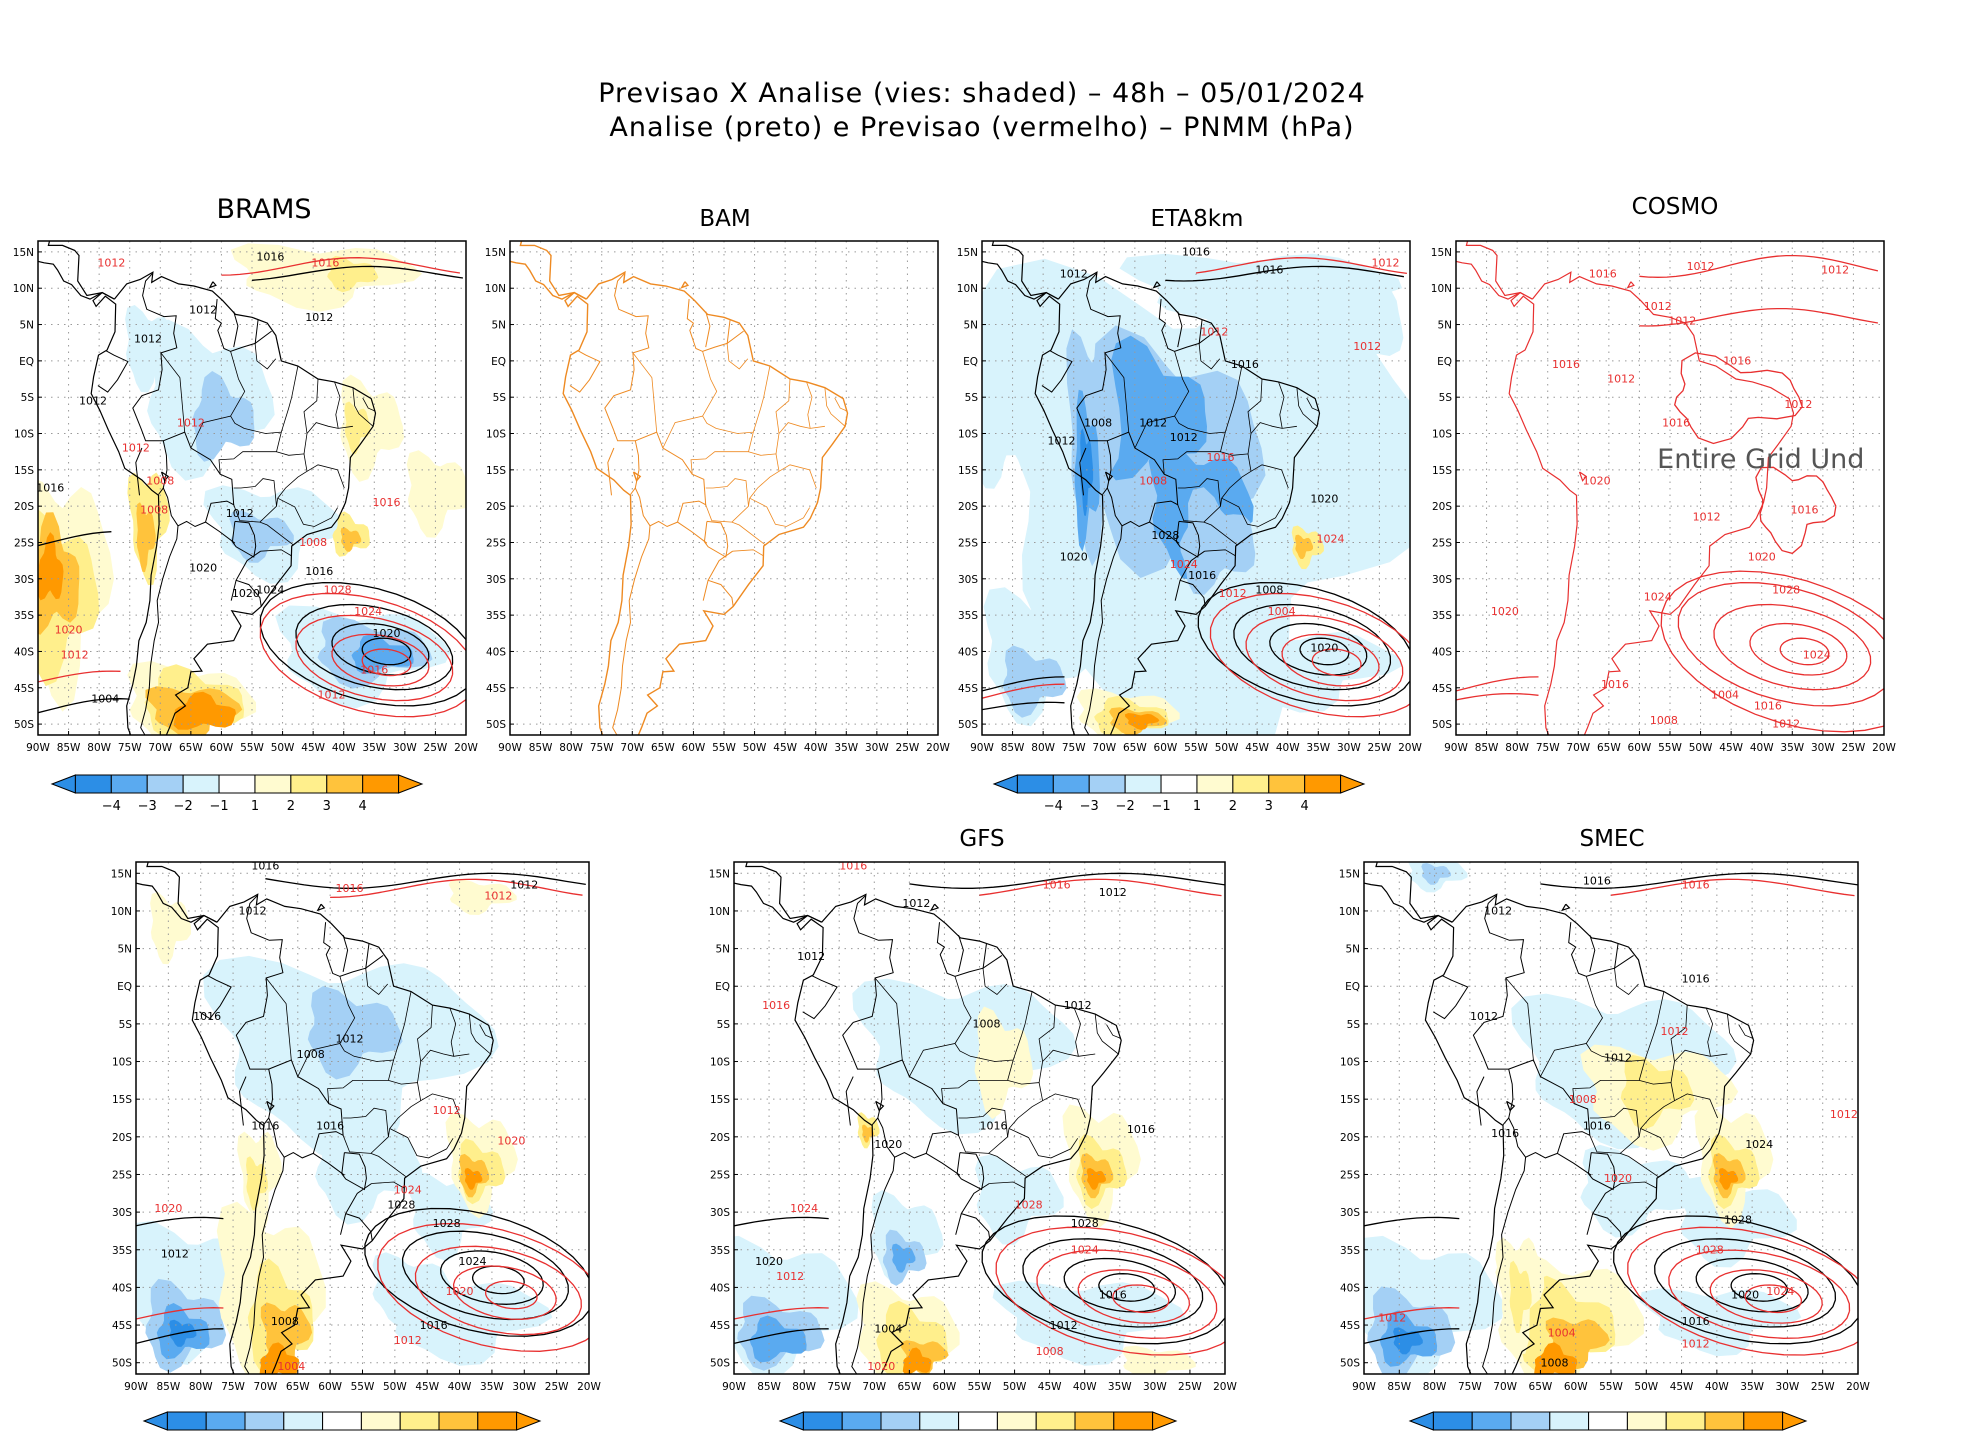  I want to click on lon-tick-label: 55W, so click(1670, 748).